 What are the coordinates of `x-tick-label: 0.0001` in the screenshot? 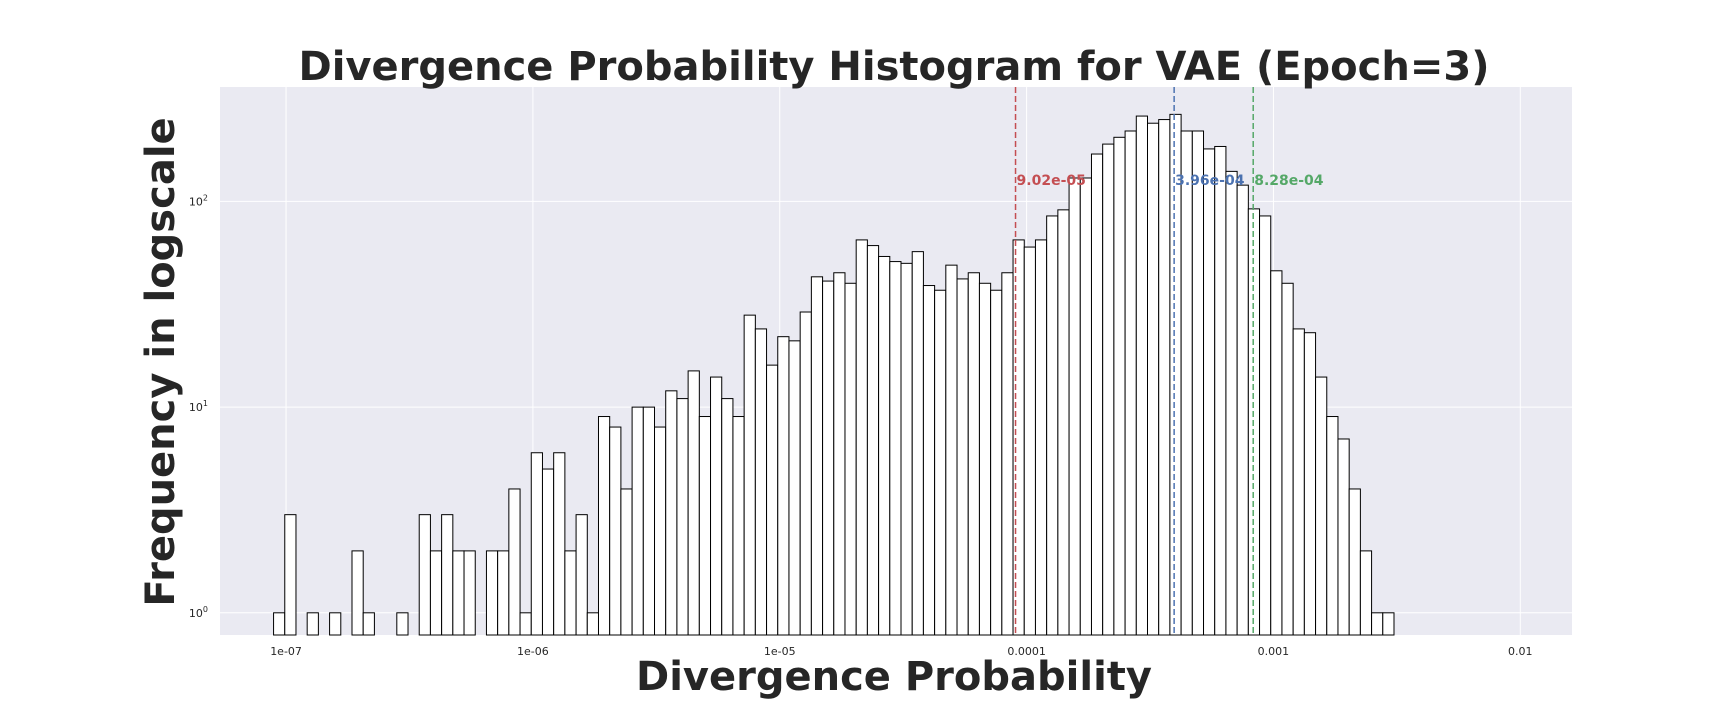 It's located at (1026, 651).